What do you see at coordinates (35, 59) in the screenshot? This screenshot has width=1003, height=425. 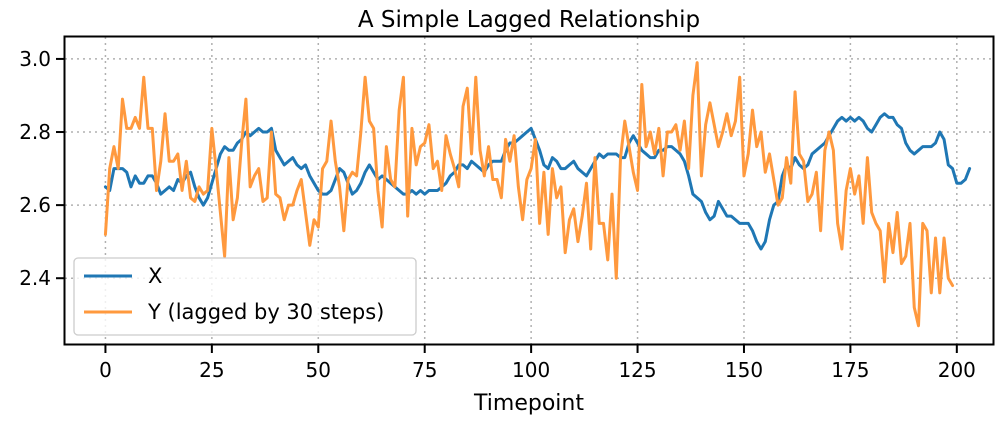 I see `y-tick-label: 3.0` at bounding box center [35, 59].